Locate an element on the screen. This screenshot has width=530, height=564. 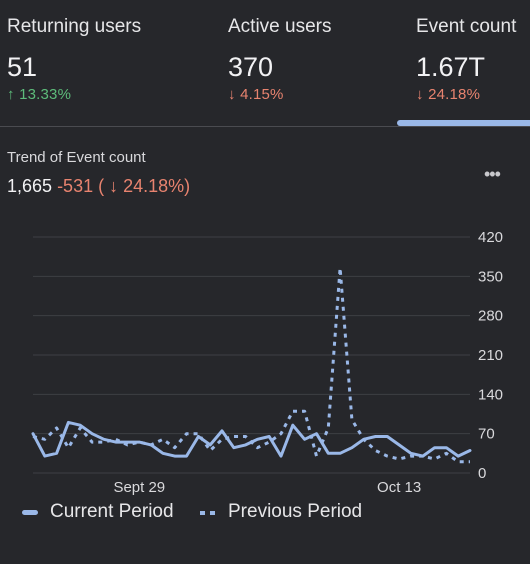
y-tick-label: 70 is located at coordinates (486, 434).